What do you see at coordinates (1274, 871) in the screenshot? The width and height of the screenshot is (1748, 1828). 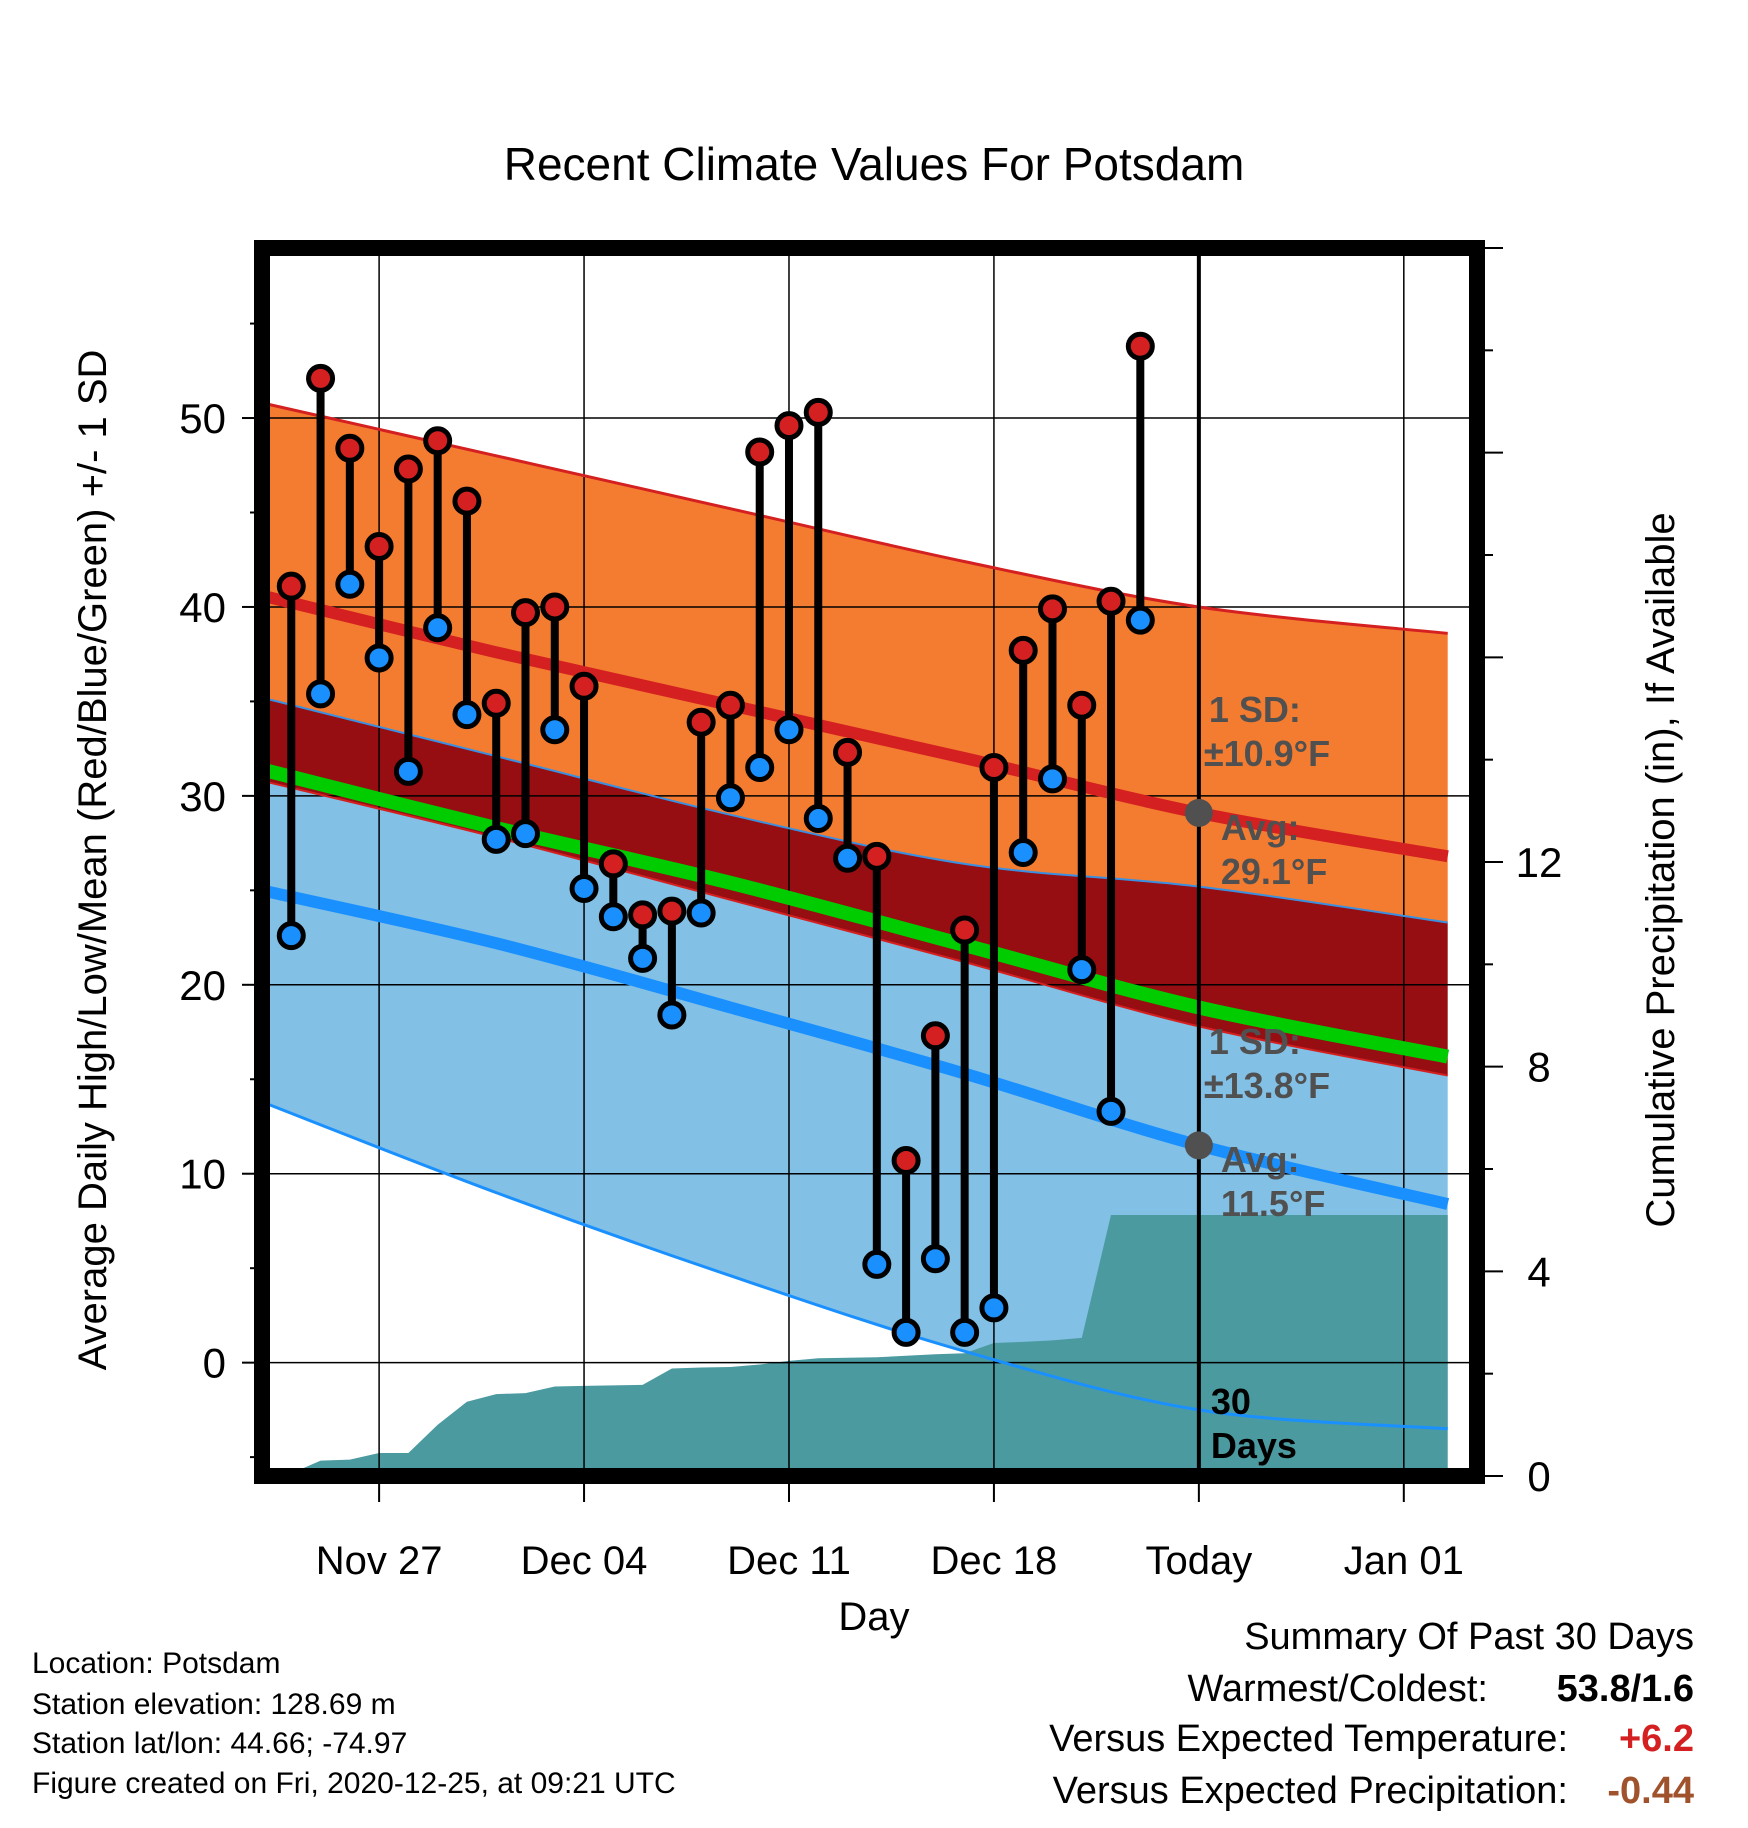 I see `high-avg-value: 29.1°F` at bounding box center [1274, 871].